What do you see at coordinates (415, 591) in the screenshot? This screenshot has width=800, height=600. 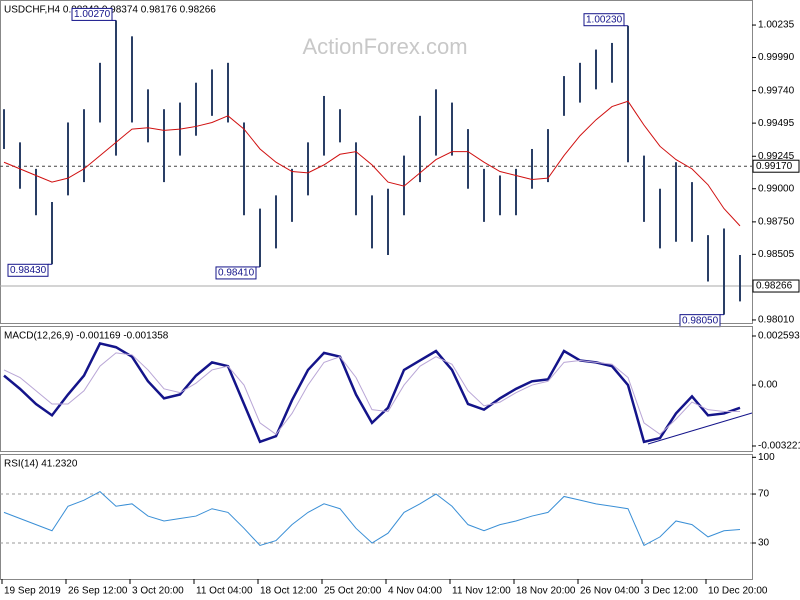 I see `x-tick-label: 4 Nov 04:00` at bounding box center [415, 591].